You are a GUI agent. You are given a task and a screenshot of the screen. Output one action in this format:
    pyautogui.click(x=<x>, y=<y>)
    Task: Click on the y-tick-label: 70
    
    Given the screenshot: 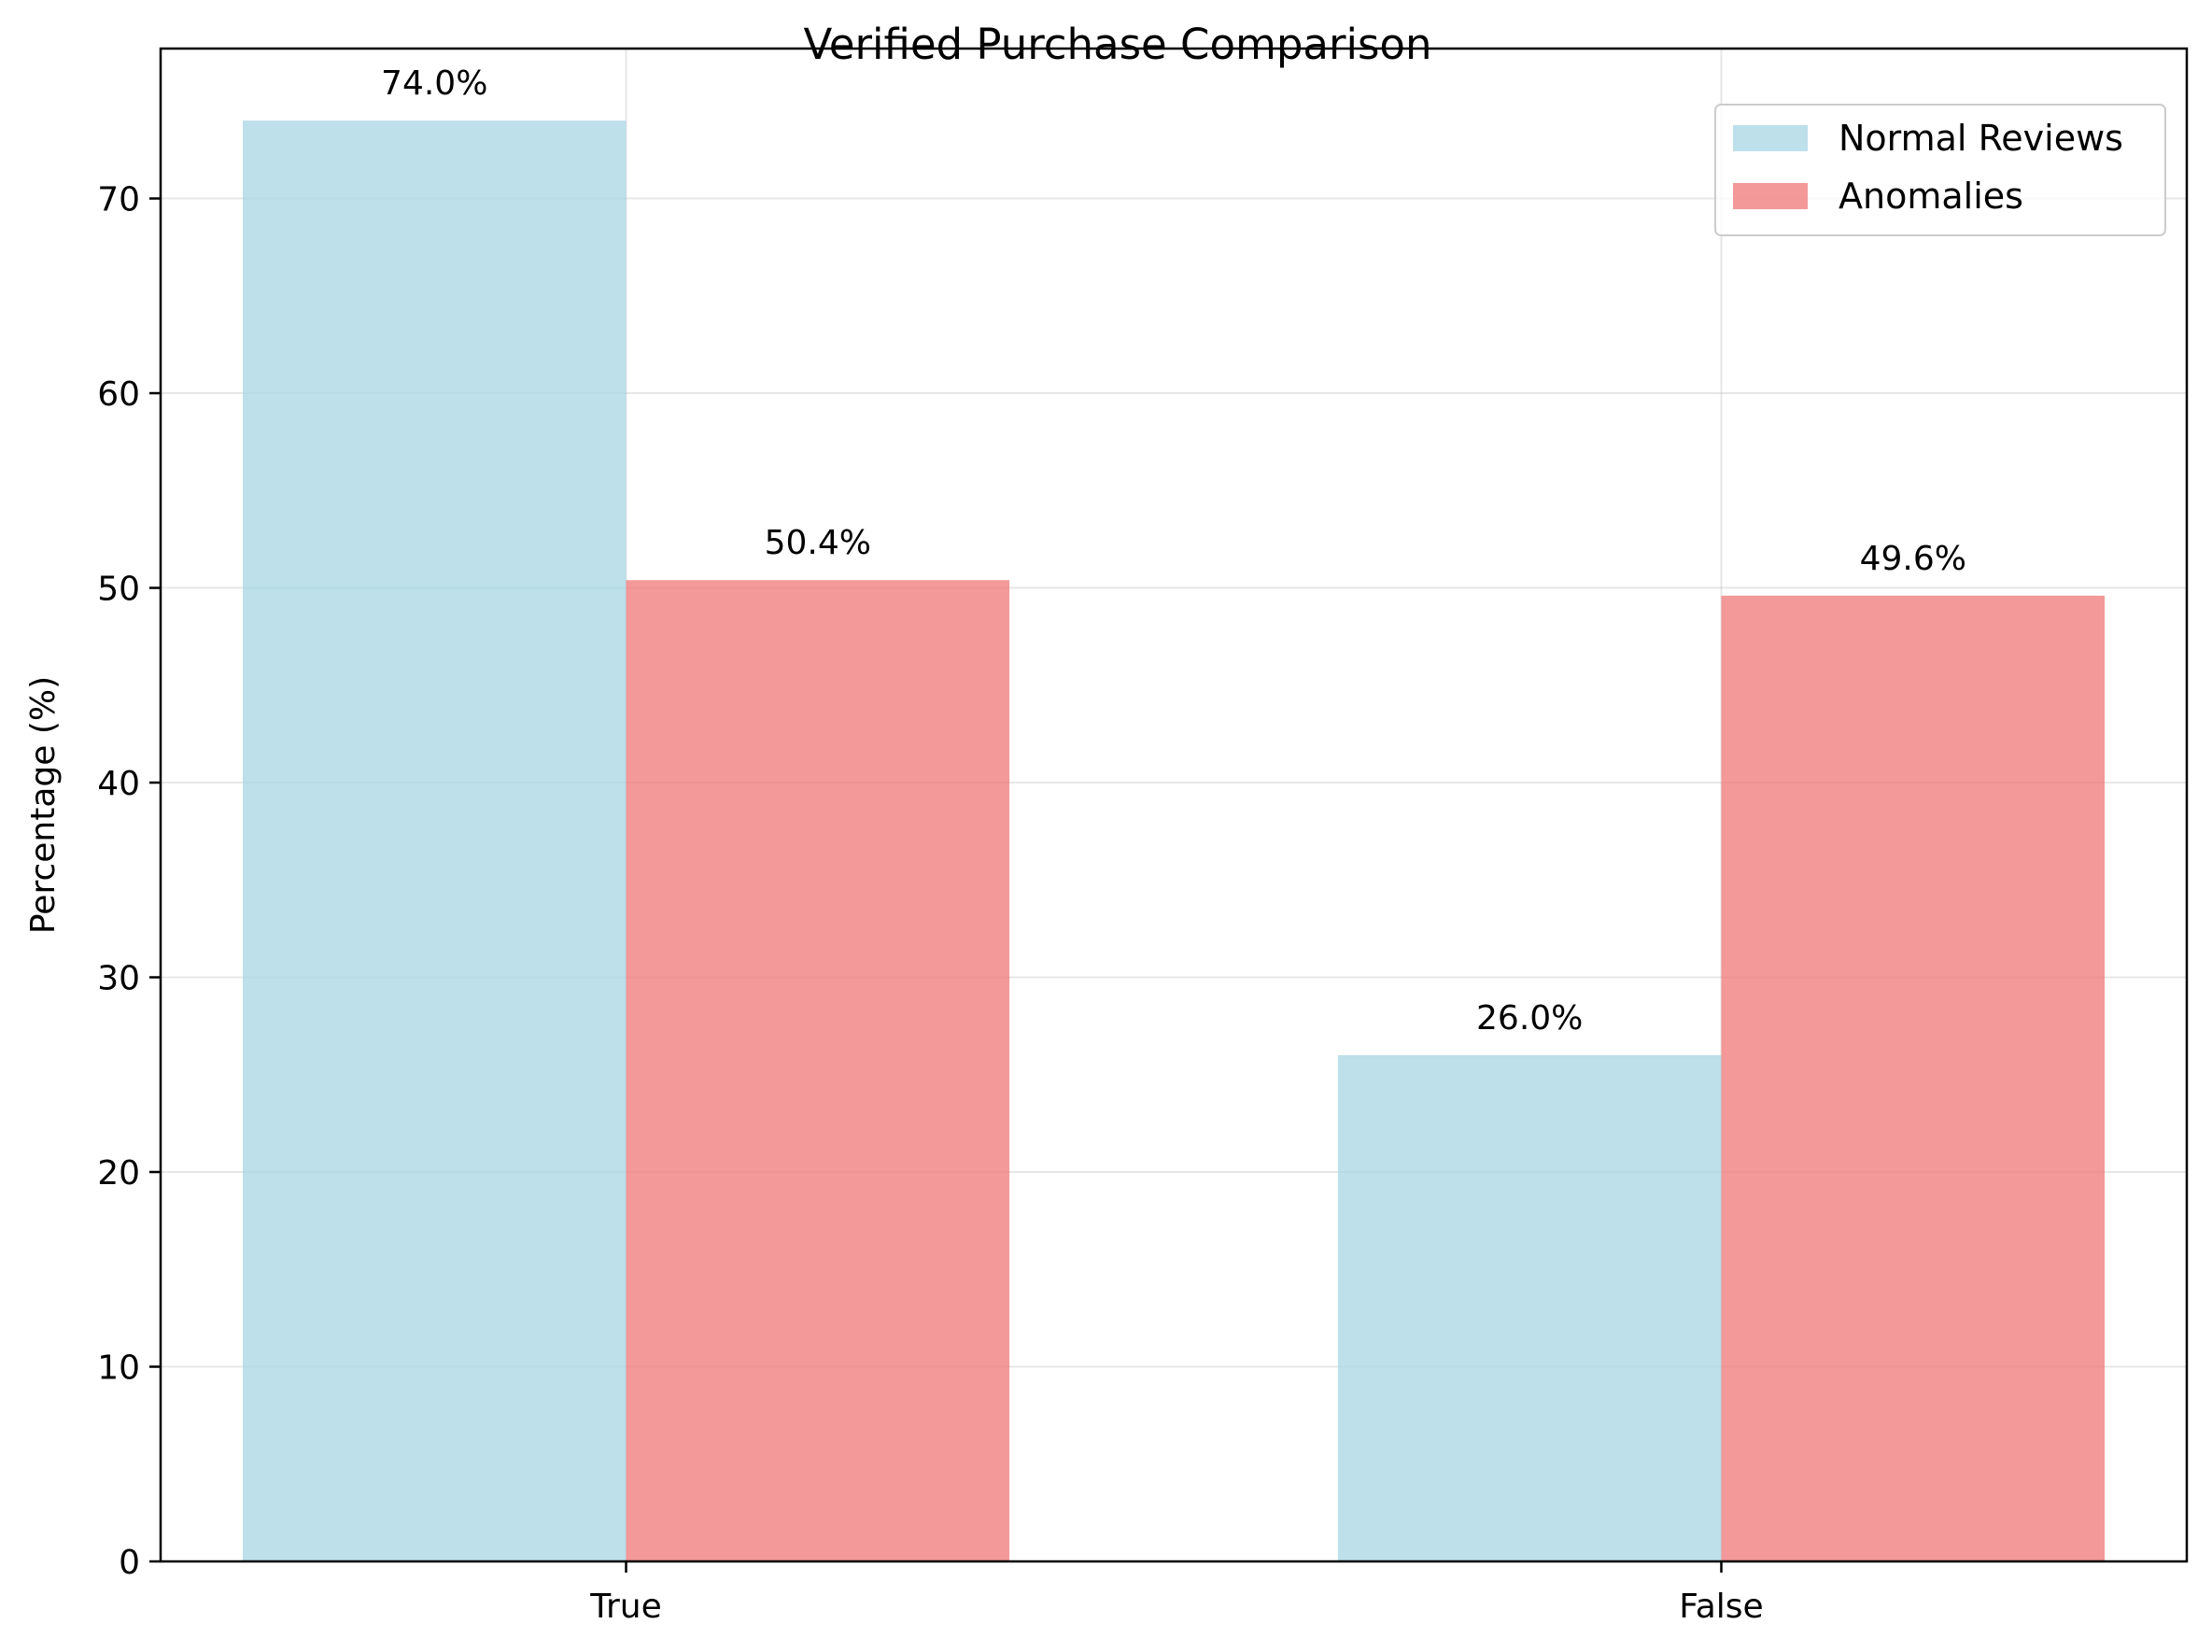 What is the action you would take?
    pyautogui.click(x=118, y=200)
    